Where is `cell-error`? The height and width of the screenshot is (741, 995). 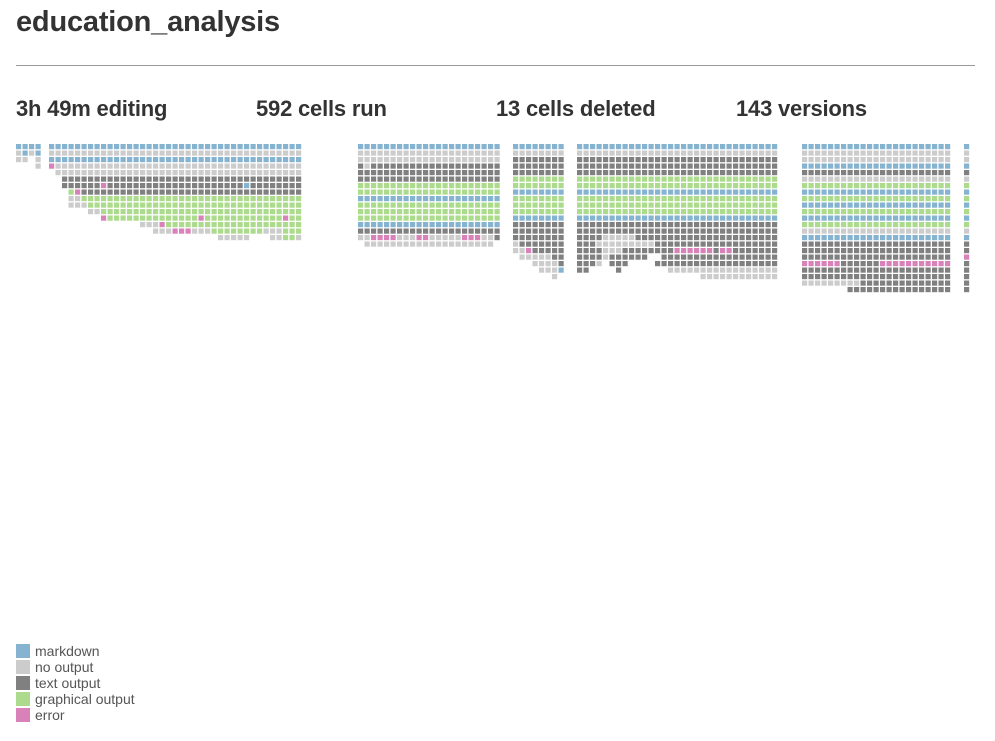 cell-error is located at coordinates (78, 192).